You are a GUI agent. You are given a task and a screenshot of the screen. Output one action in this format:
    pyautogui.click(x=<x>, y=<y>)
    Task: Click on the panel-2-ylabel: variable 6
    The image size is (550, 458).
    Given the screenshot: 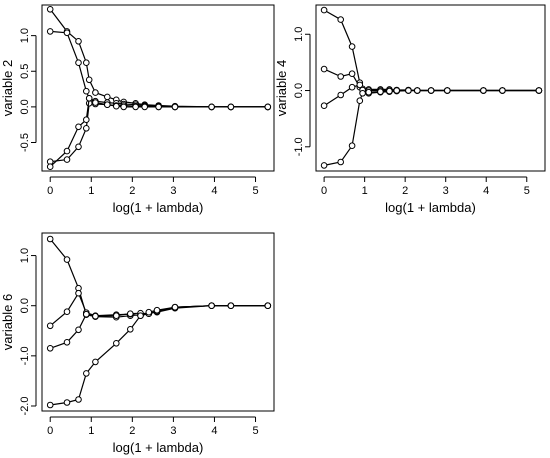 What is the action you would take?
    pyautogui.click(x=7, y=322)
    